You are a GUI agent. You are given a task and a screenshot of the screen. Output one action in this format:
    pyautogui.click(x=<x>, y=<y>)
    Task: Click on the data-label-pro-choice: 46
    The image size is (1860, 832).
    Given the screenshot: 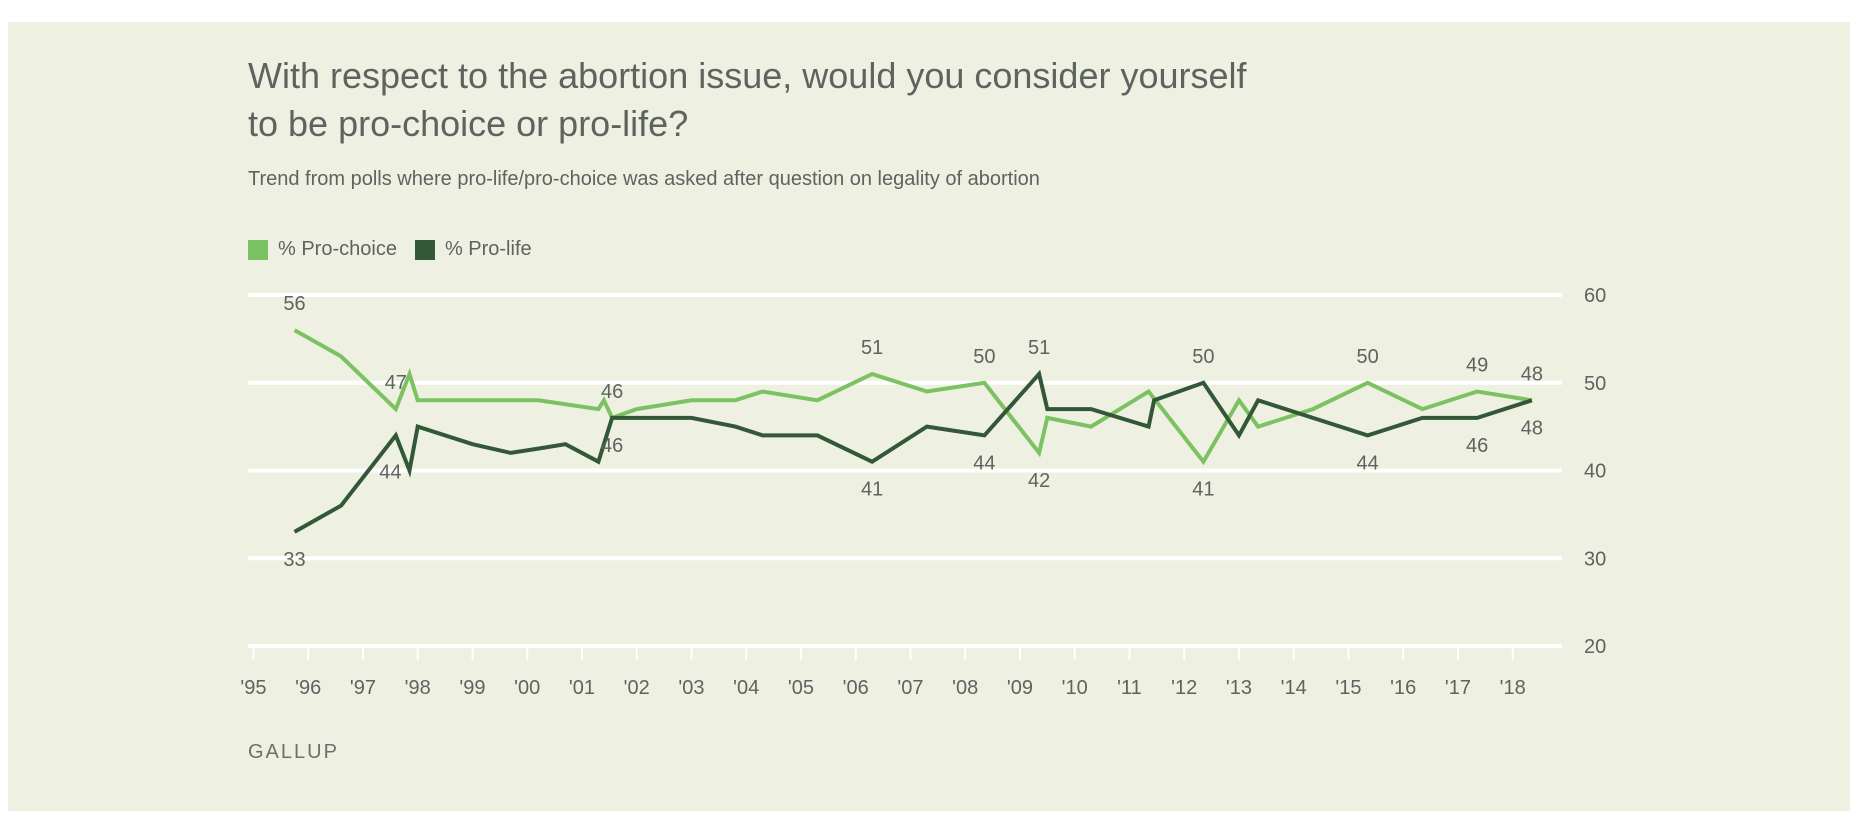 What is the action you would take?
    pyautogui.click(x=612, y=392)
    